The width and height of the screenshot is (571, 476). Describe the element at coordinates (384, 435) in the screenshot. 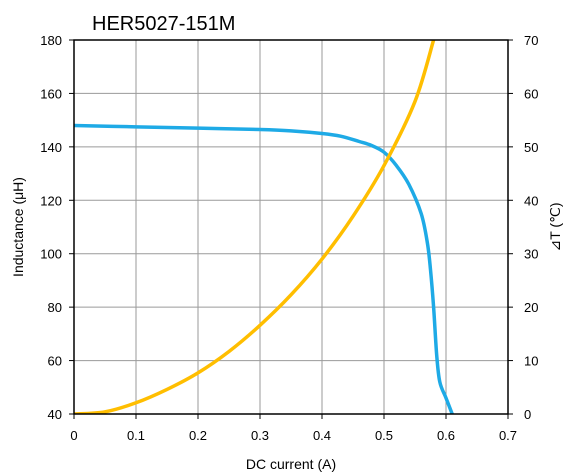

I see `x-tick-label: 0.5` at that location.